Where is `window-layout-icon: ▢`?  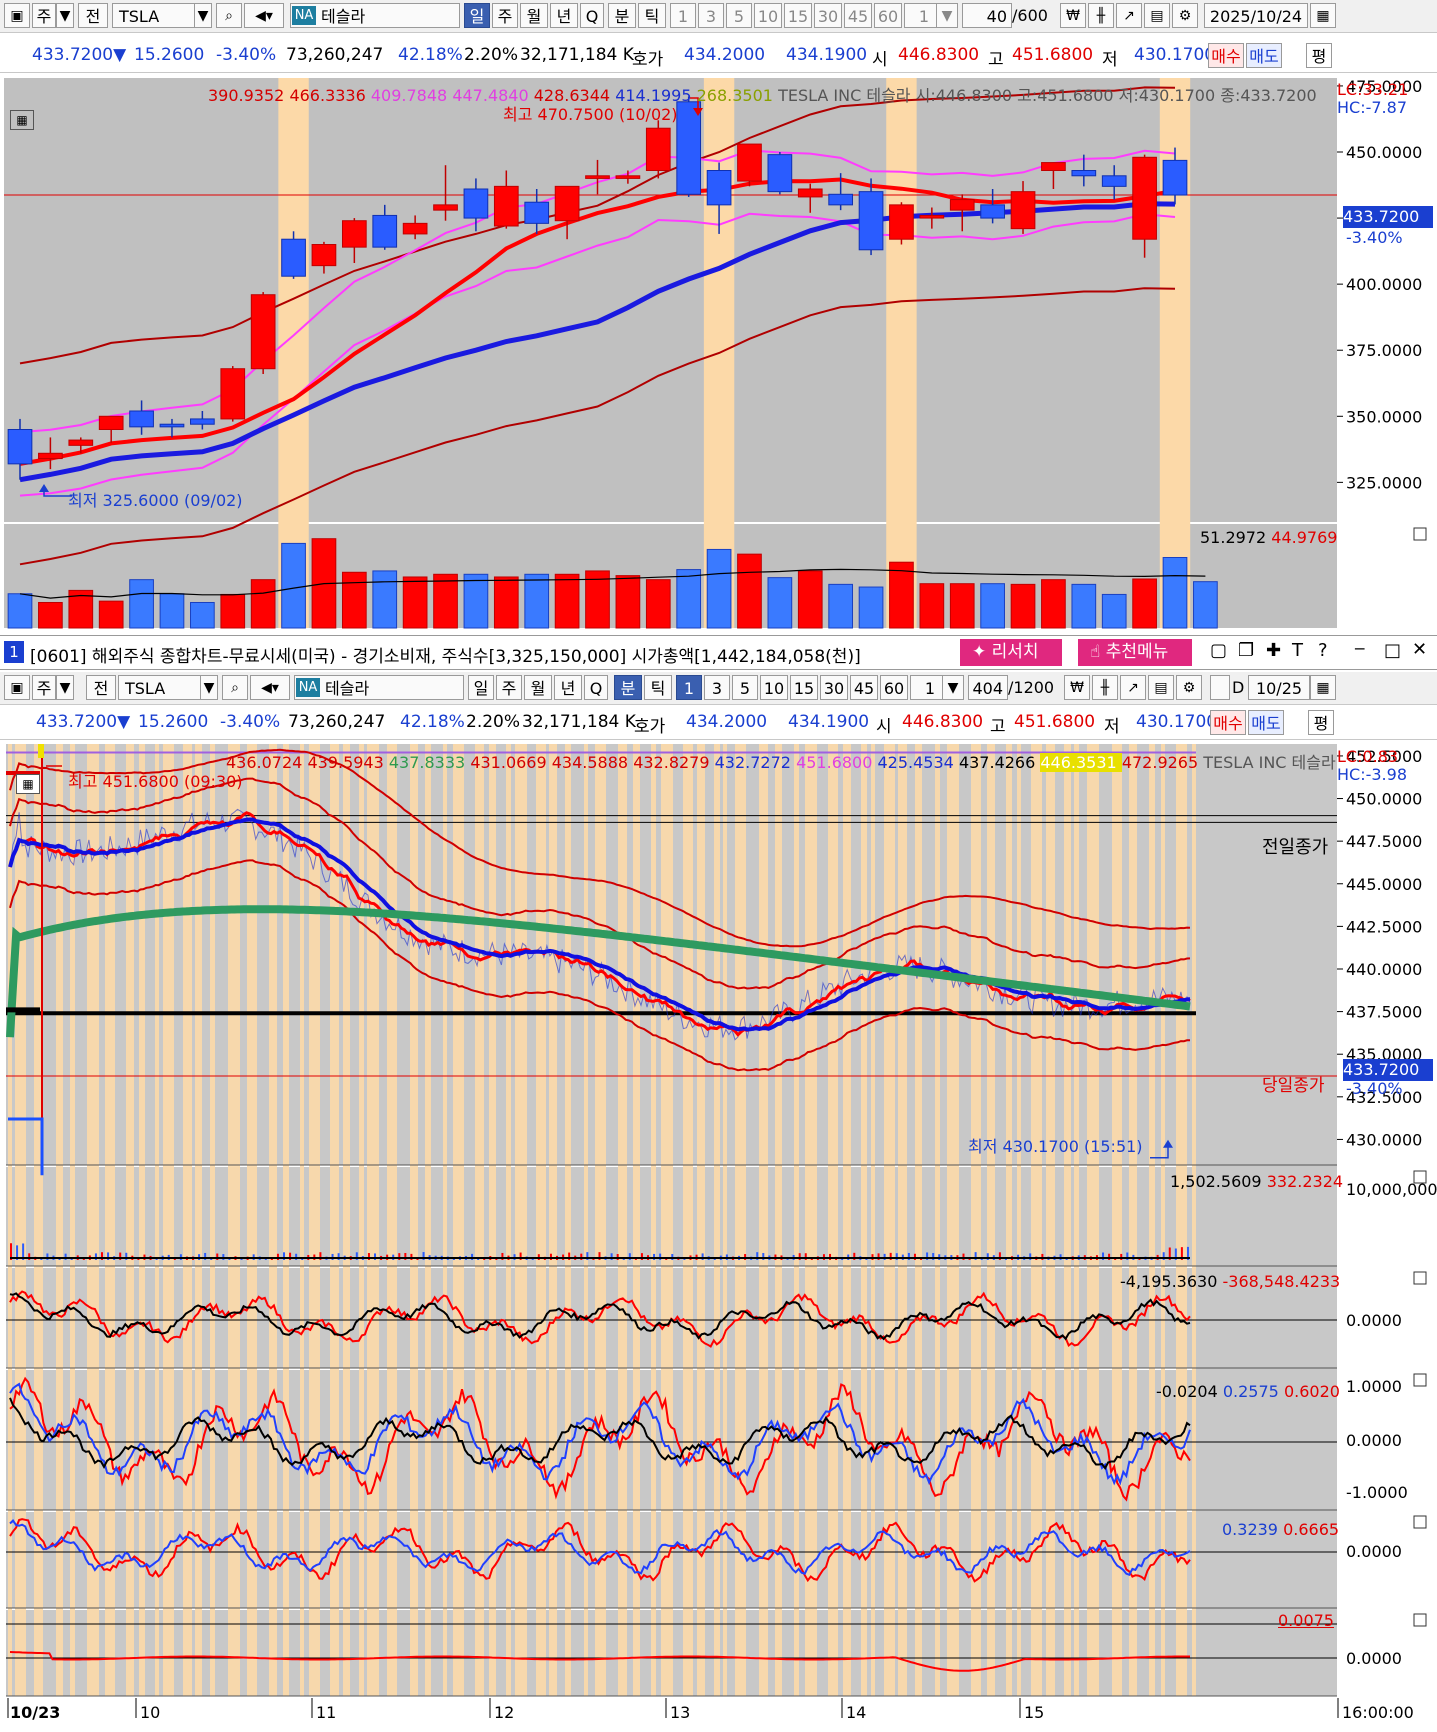
window-layout-icon: ▢ is located at coordinates (1219, 650).